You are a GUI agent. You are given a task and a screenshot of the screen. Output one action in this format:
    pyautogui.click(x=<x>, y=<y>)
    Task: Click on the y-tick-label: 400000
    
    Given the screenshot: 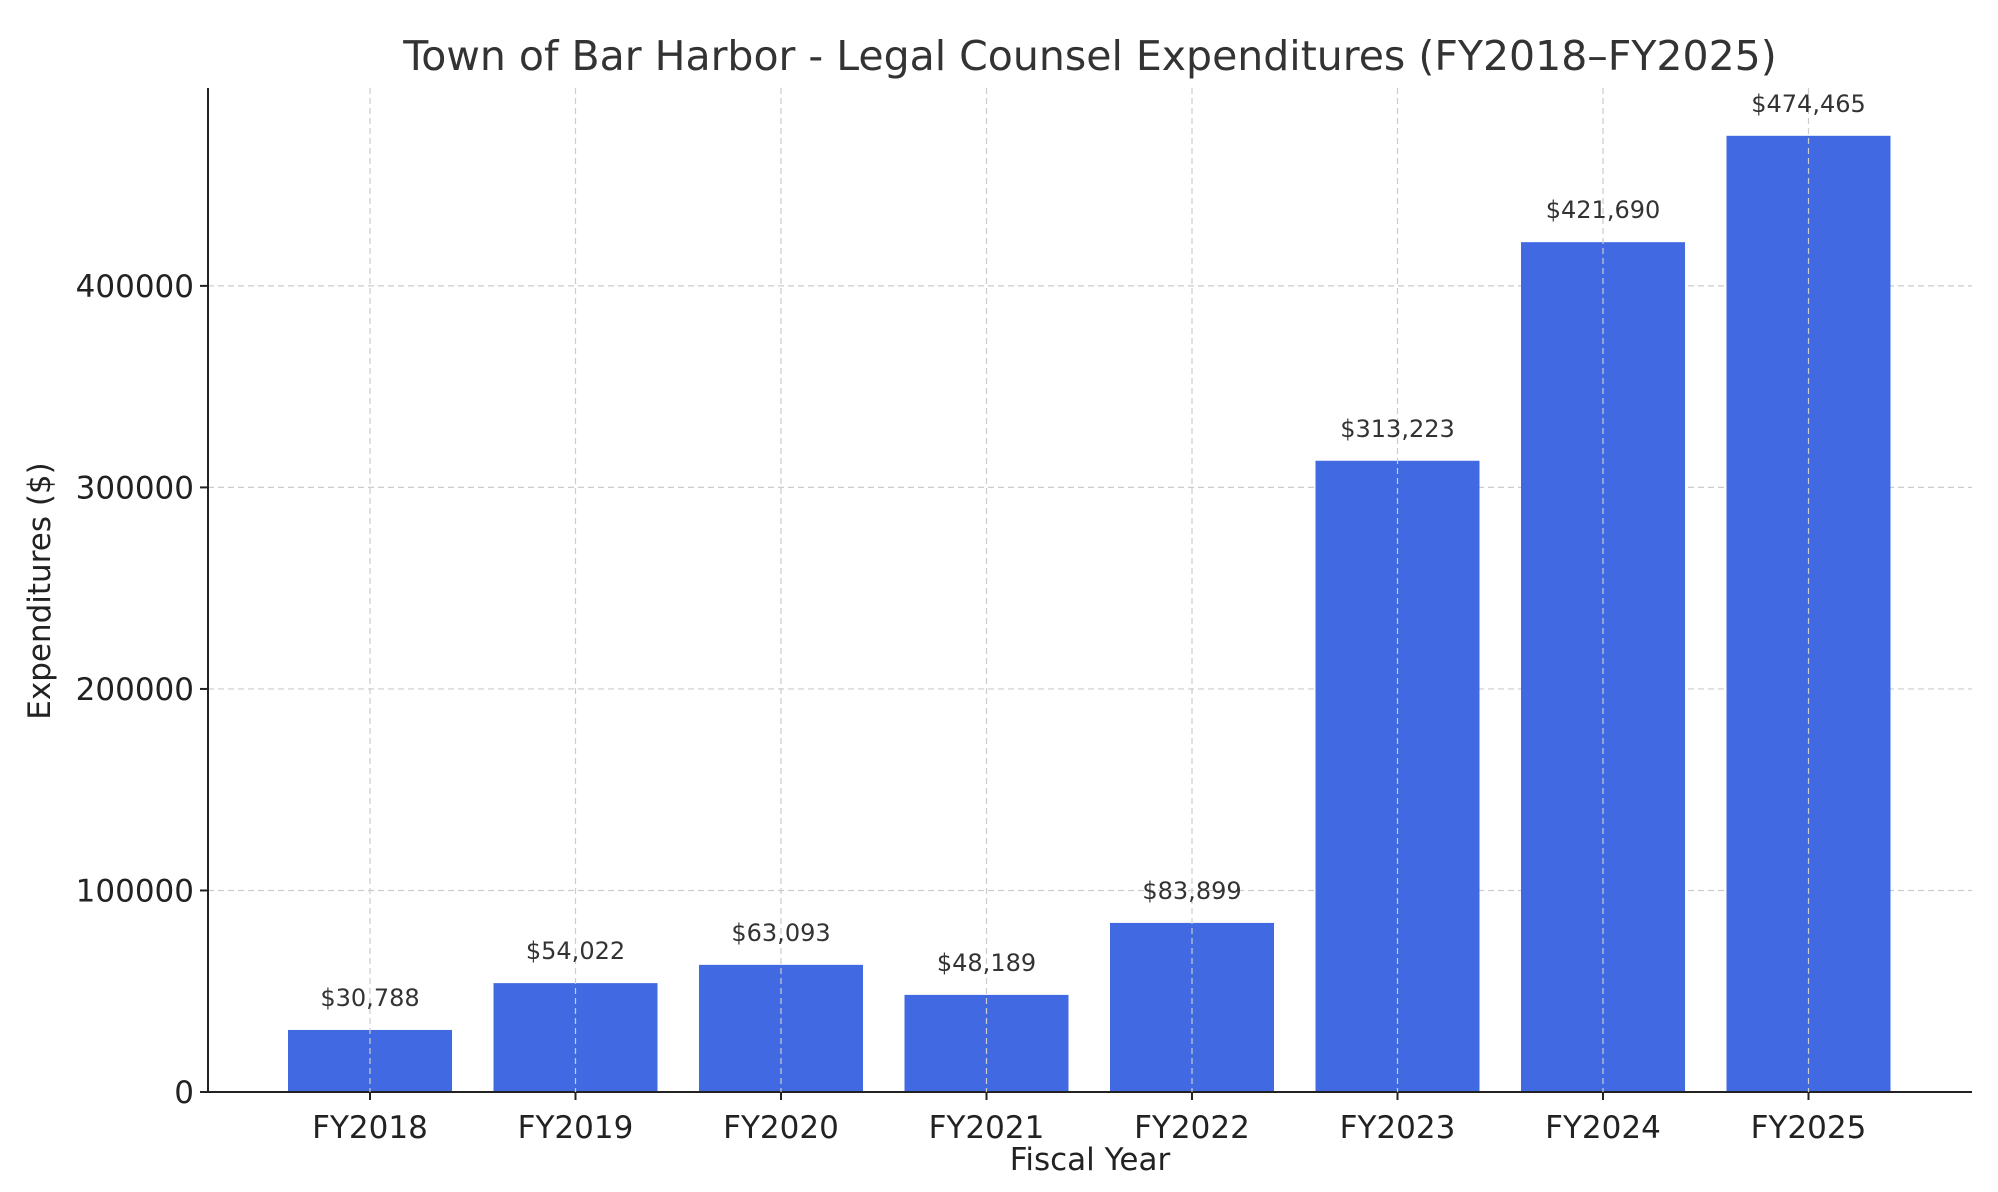 What is the action you would take?
    pyautogui.click(x=135, y=287)
    